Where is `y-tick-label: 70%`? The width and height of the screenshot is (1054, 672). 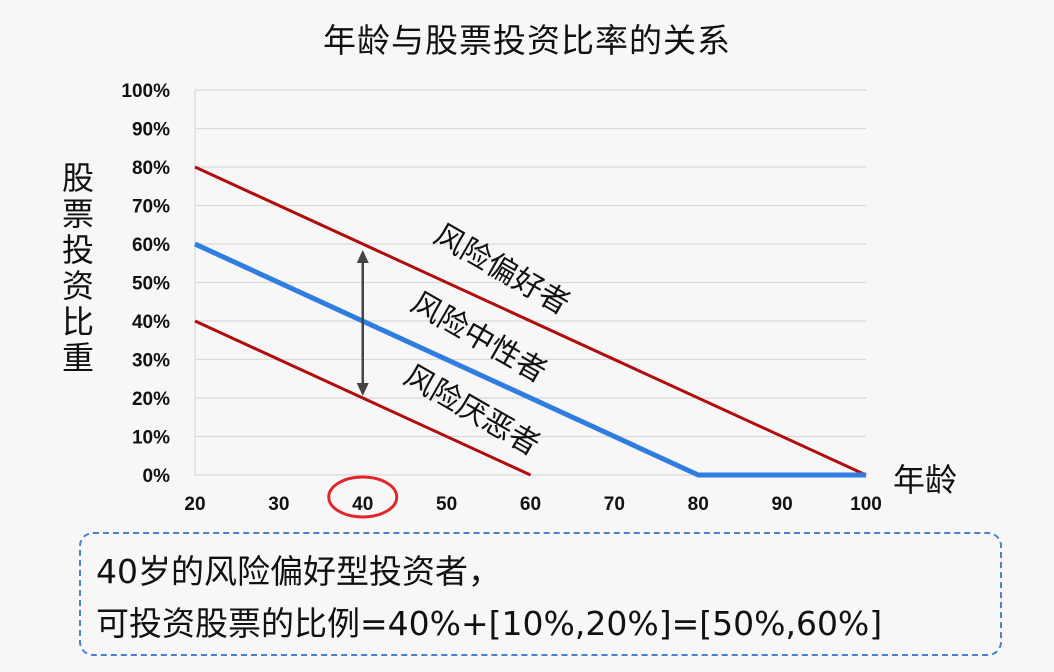 y-tick-label: 70% is located at coordinates (151, 207).